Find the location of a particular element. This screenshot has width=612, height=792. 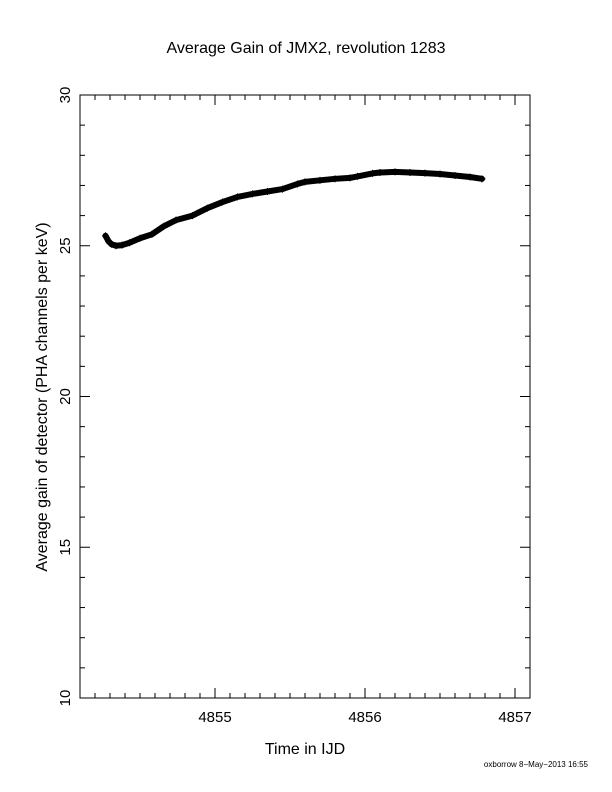

x-axis-tick-labels: 4855 4856 4857 is located at coordinates (364, 717).